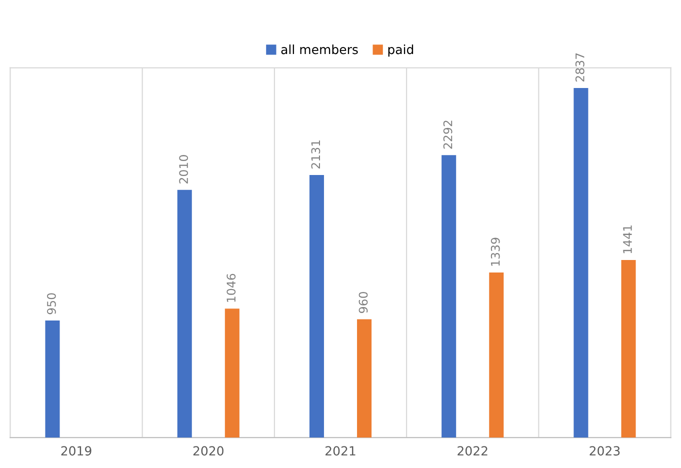 This screenshot has height=468, width=681. Describe the element at coordinates (627, 239) in the screenshot. I see `data-label: 1441` at that location.